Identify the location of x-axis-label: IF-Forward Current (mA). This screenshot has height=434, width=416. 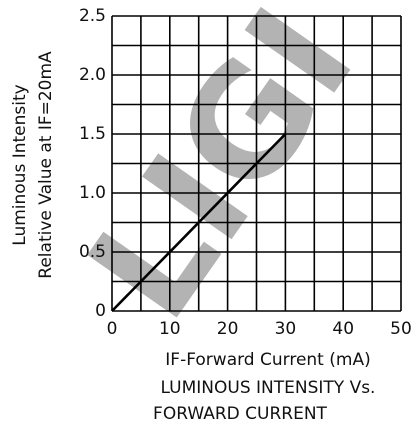
(267, 360).